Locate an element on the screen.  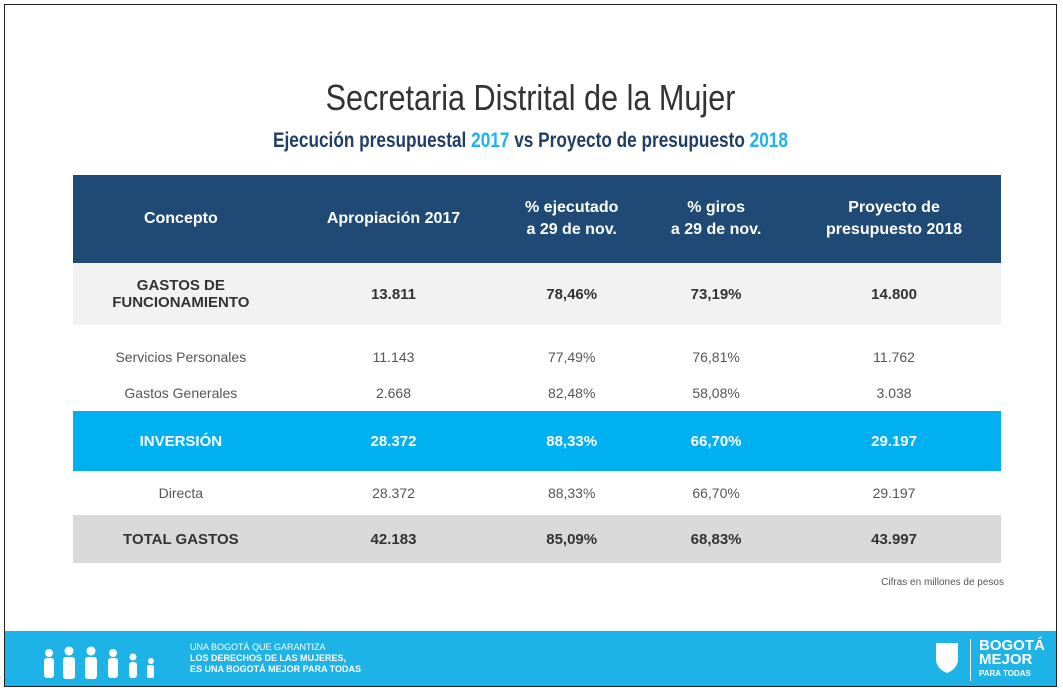
concept-line: Servicios Personales is located at coordinates (181, 357).